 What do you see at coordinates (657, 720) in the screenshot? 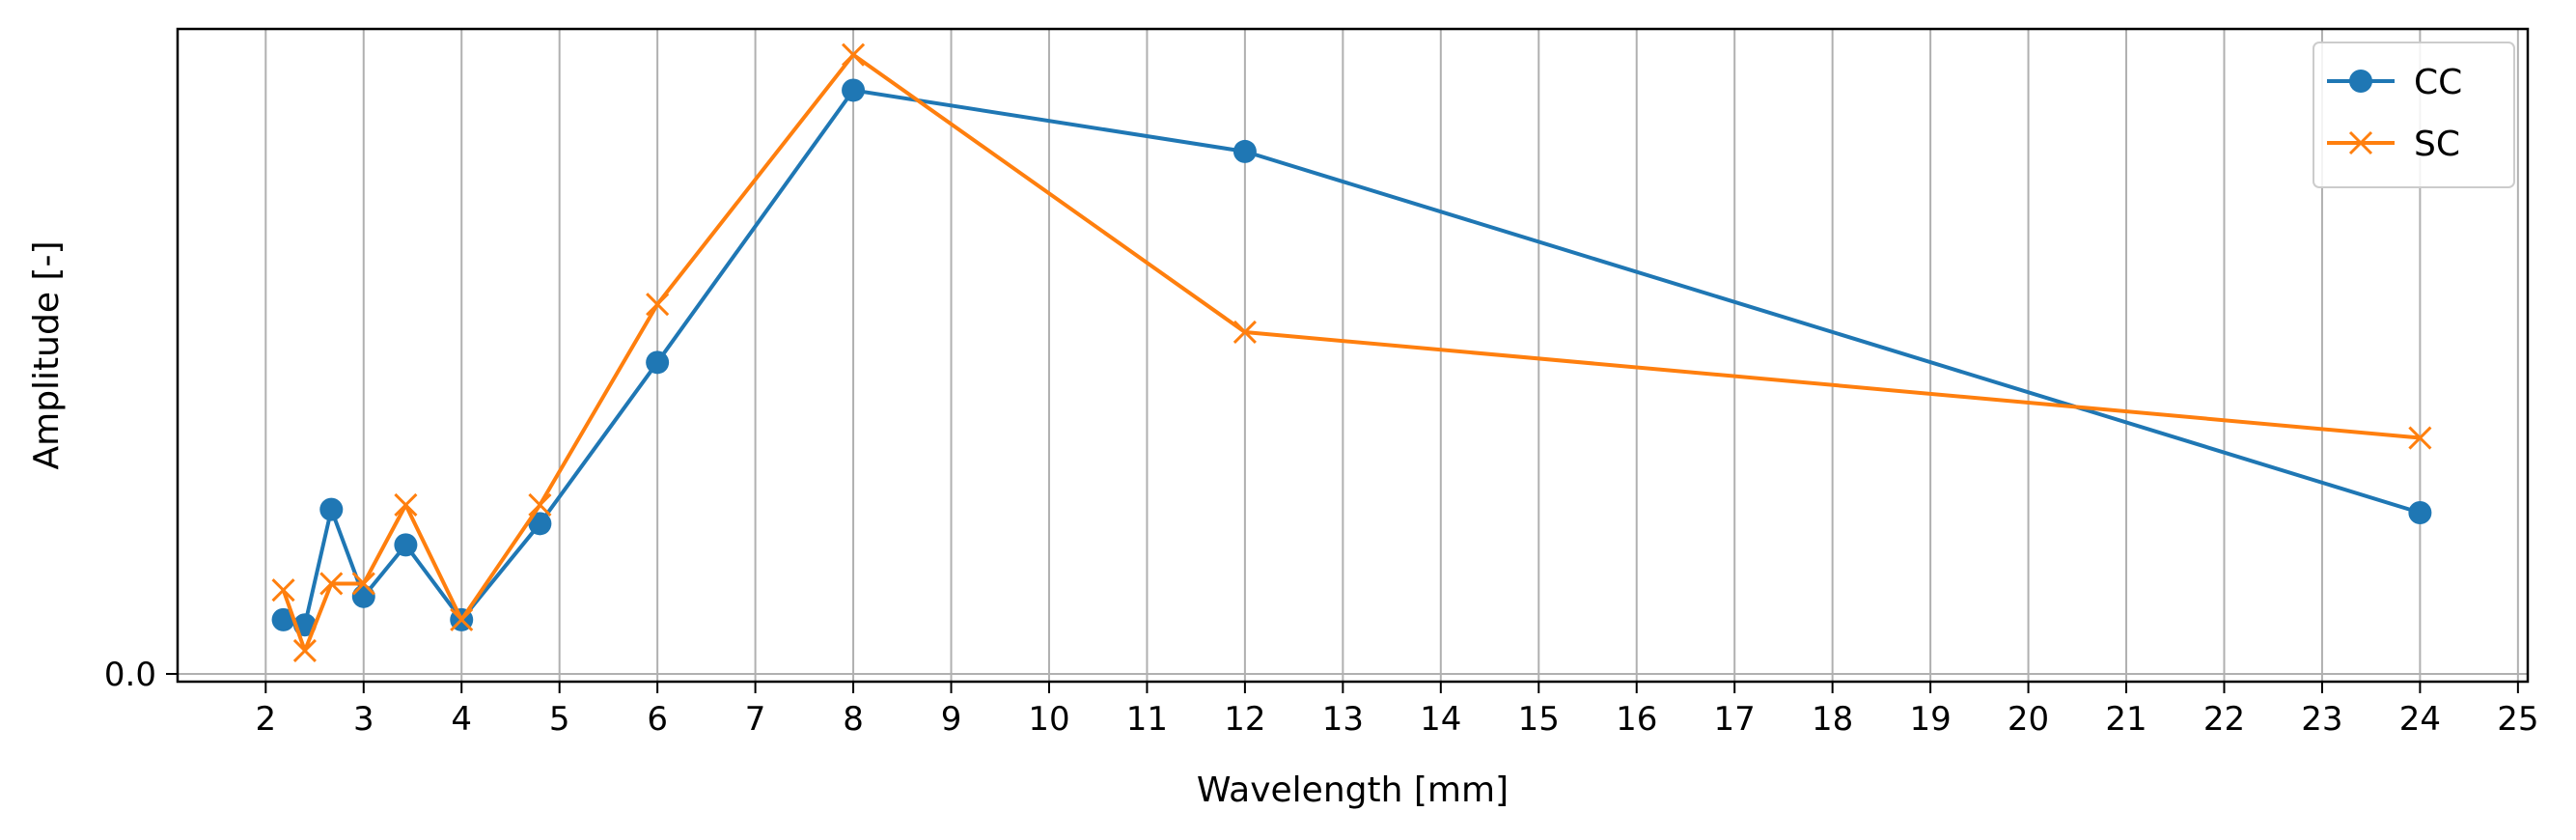
I see `x-tick-label-6: 6` at bounding box center [657, 720].